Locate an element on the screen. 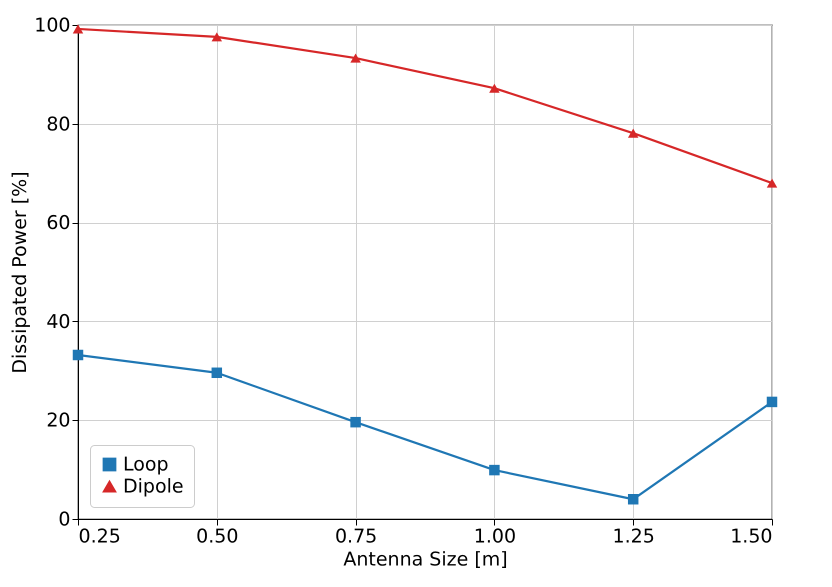 The image size is (832, 587). y-axis-title: Dissipated Power [%] is located at coordinates (20, 272).